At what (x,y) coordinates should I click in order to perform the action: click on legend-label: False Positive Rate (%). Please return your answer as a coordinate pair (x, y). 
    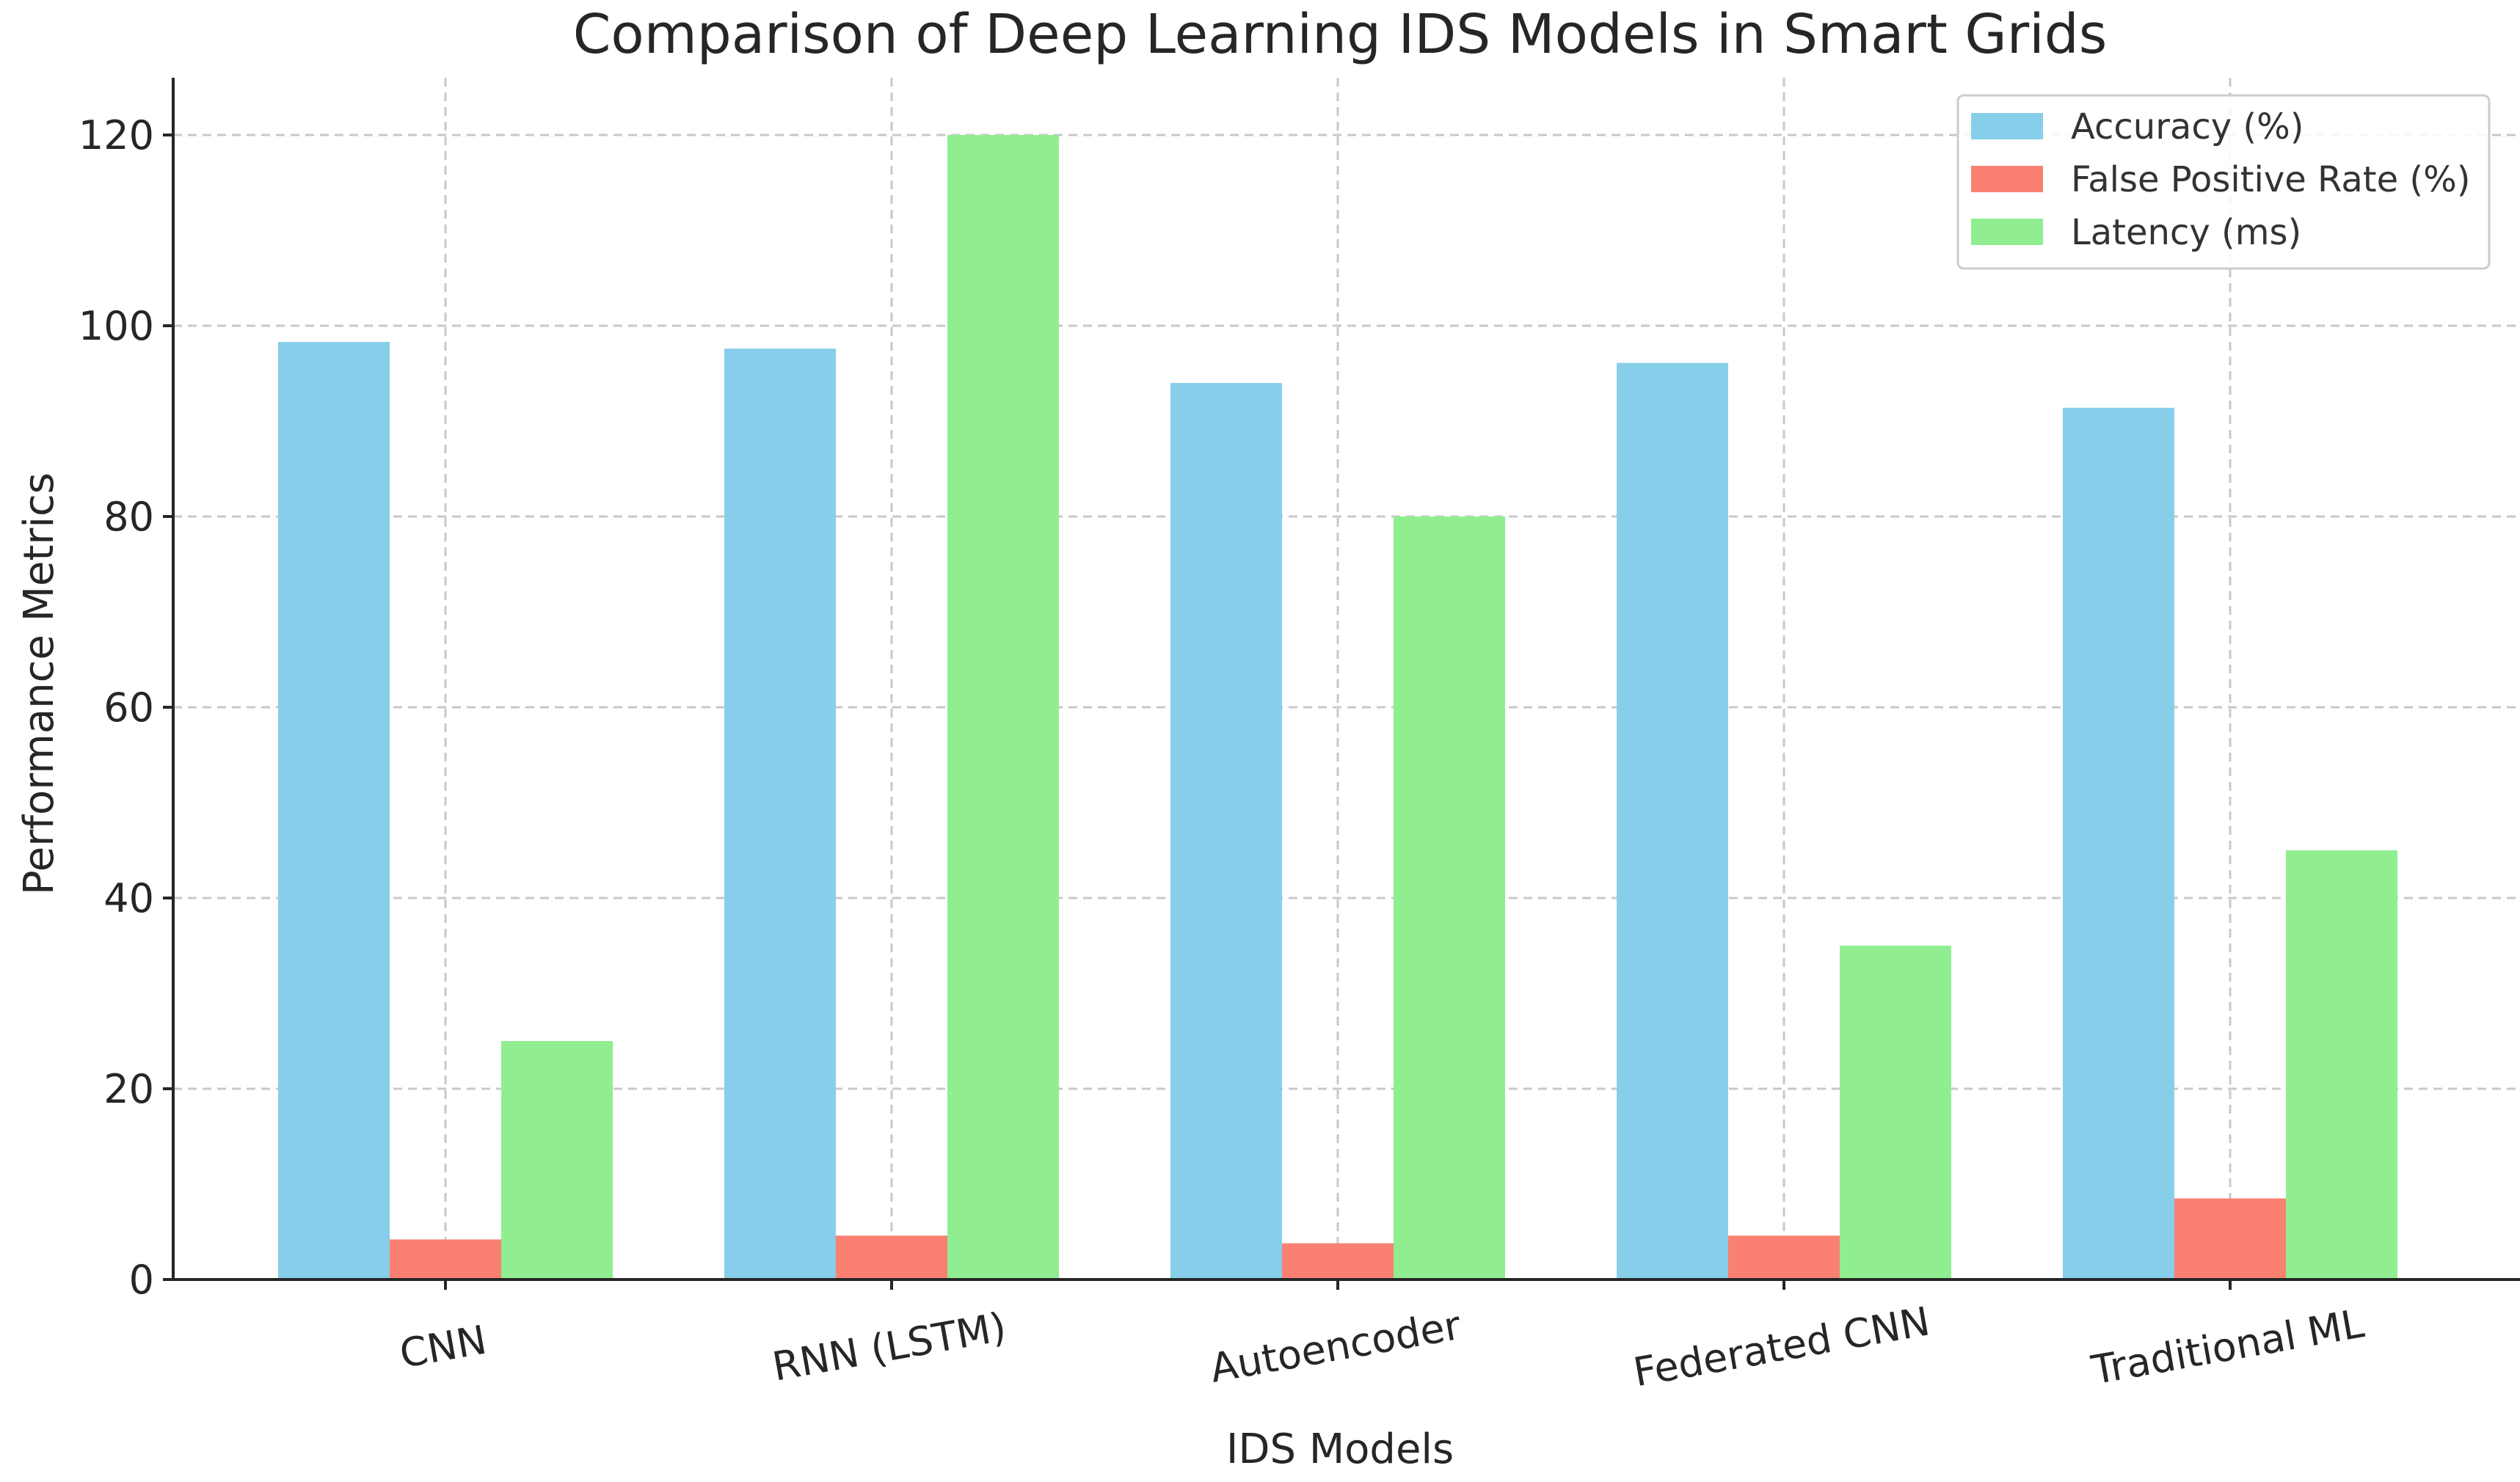
    Looking at the image, I should click on (2270, 179).